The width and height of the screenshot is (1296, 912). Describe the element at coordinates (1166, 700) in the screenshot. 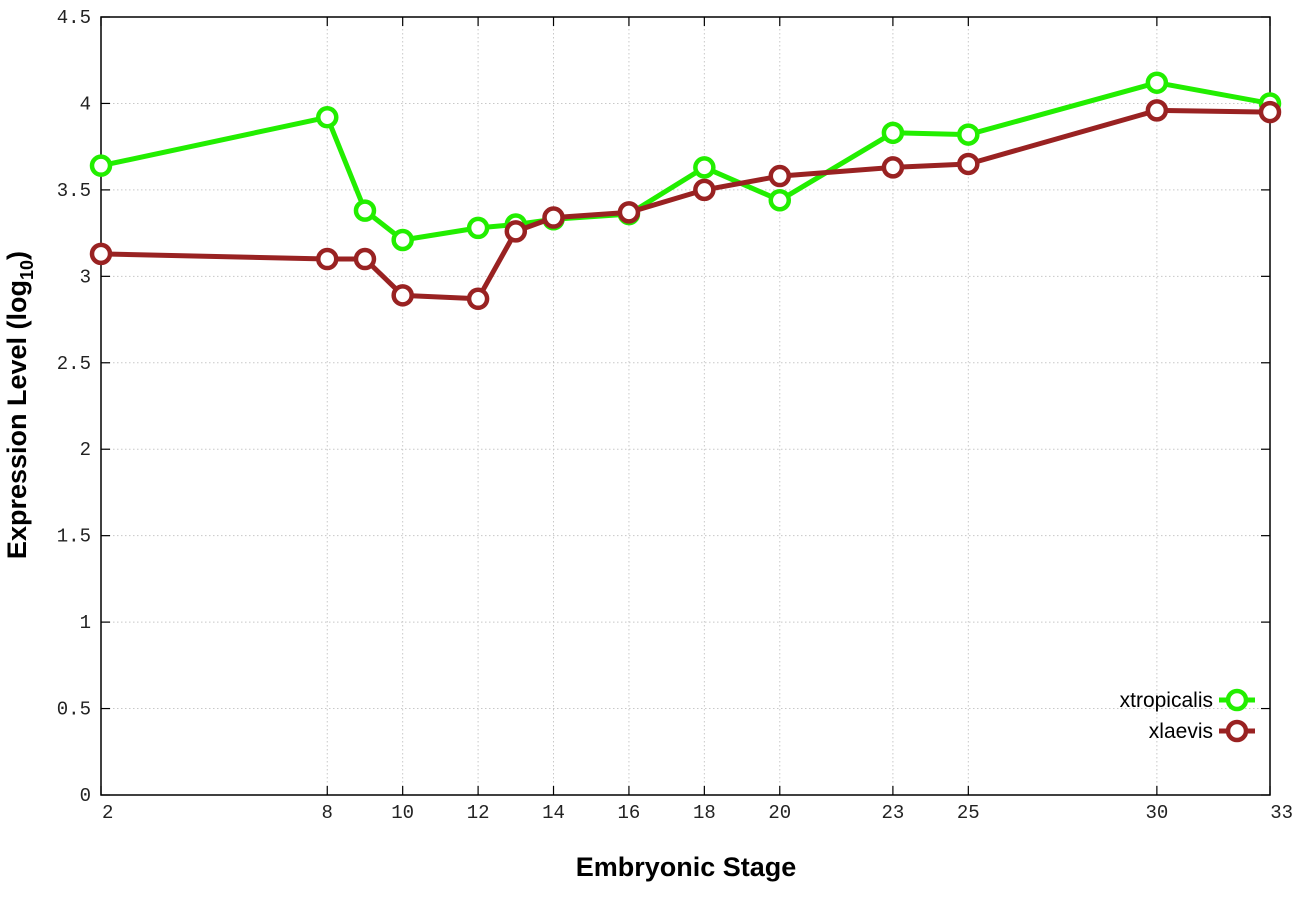

I see `legend-label-xtropicalis: xtropicalis` at that location.